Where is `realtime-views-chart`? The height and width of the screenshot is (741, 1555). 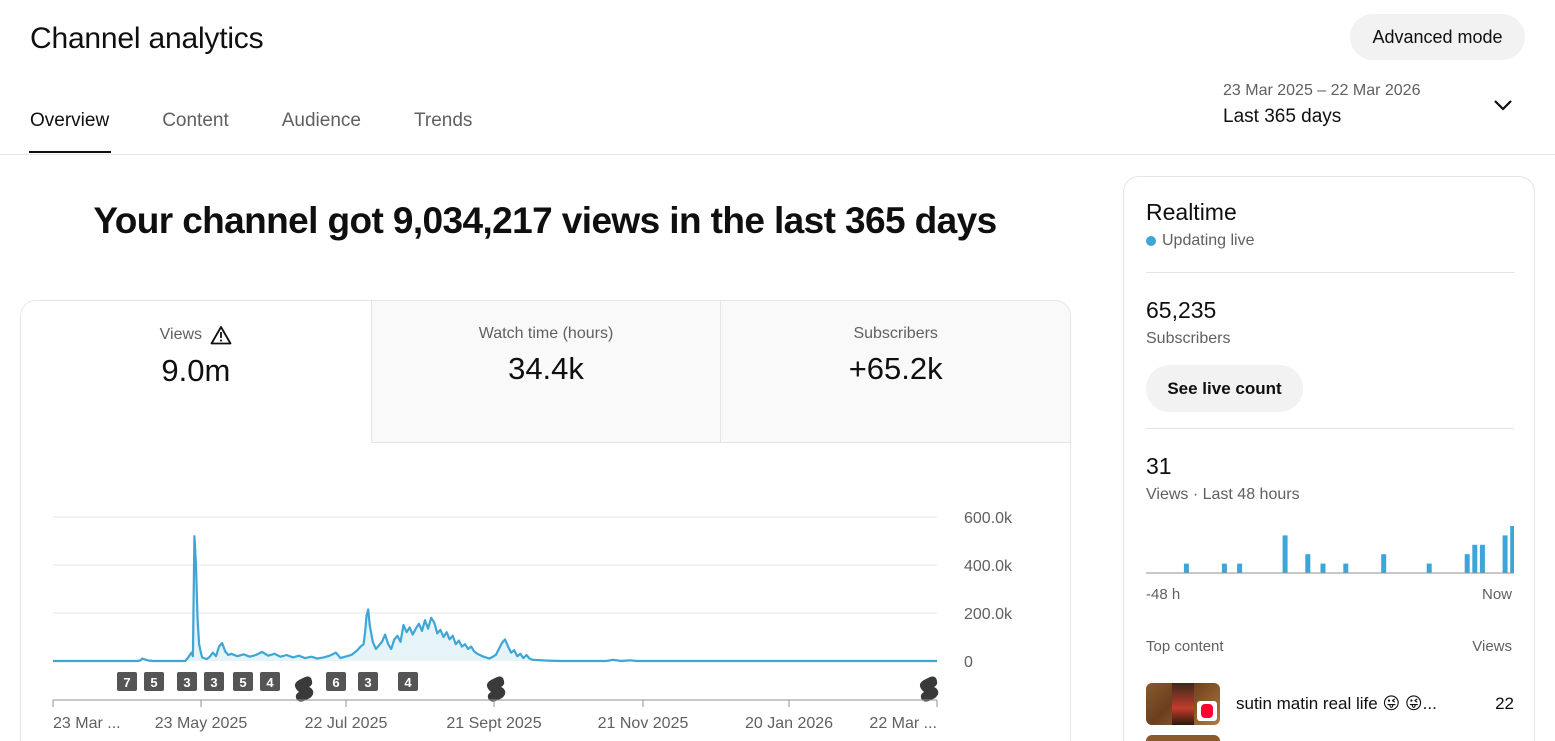 realtime-views-chart is located at coordinates (1330, 547).